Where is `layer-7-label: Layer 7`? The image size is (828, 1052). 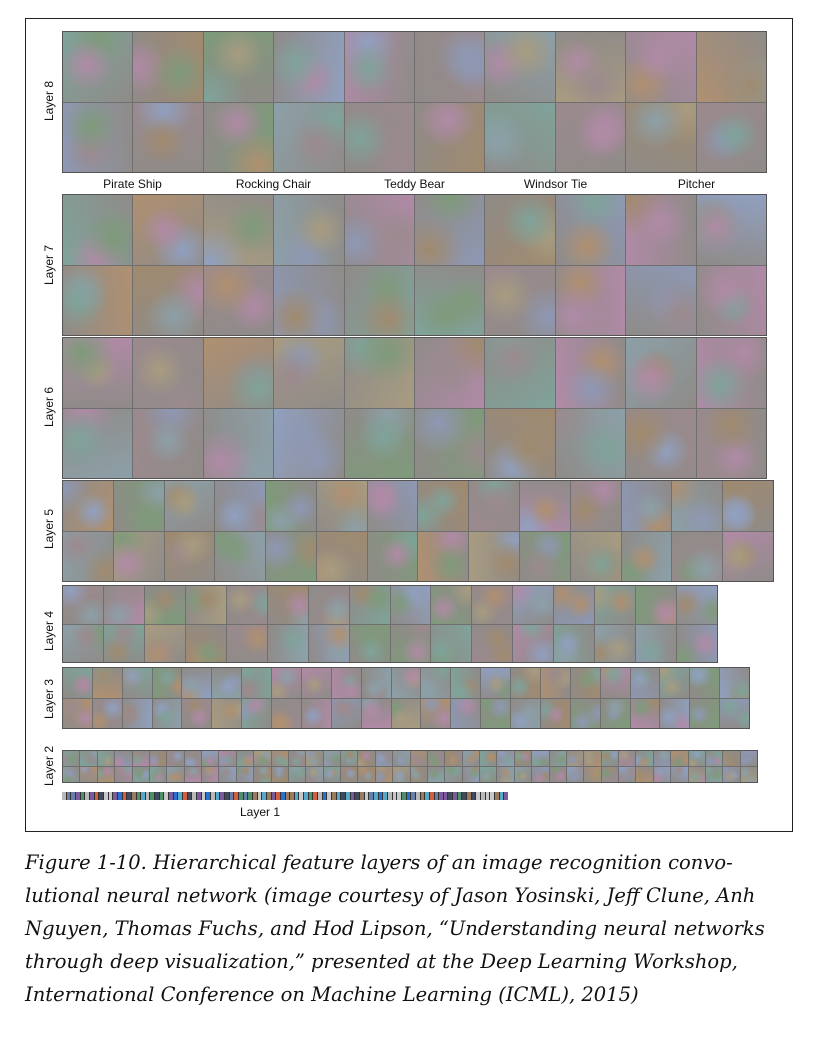
layer-7-label: Layer 7 is located at coordinates (49, 265).